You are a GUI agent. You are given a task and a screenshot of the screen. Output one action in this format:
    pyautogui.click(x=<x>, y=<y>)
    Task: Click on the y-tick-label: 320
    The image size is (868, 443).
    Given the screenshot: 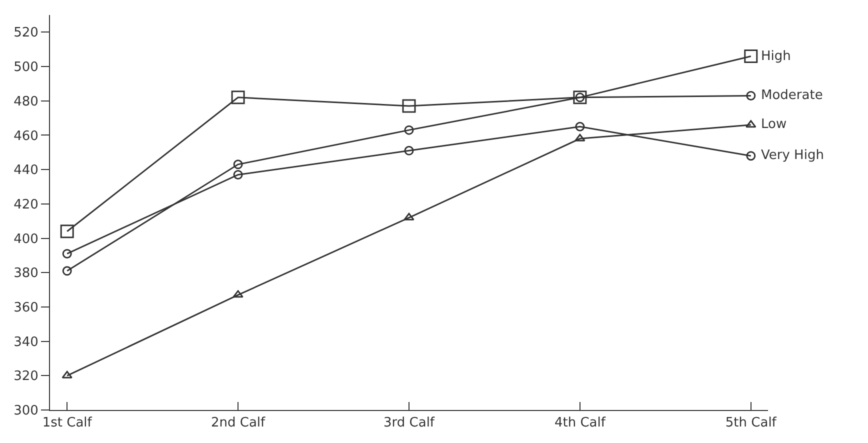 What is the action you would take?
    pyautogui.click(x=26, y=376)
    